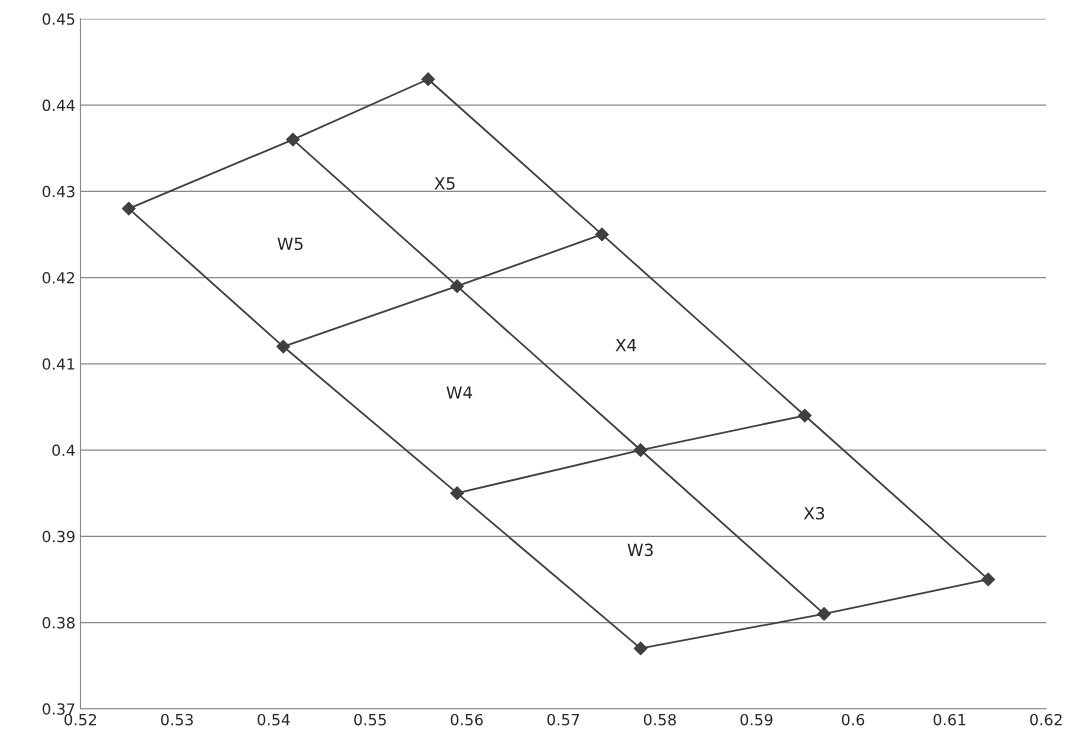  I want to click on x-tick-label: 0.61, so click(949, 719).